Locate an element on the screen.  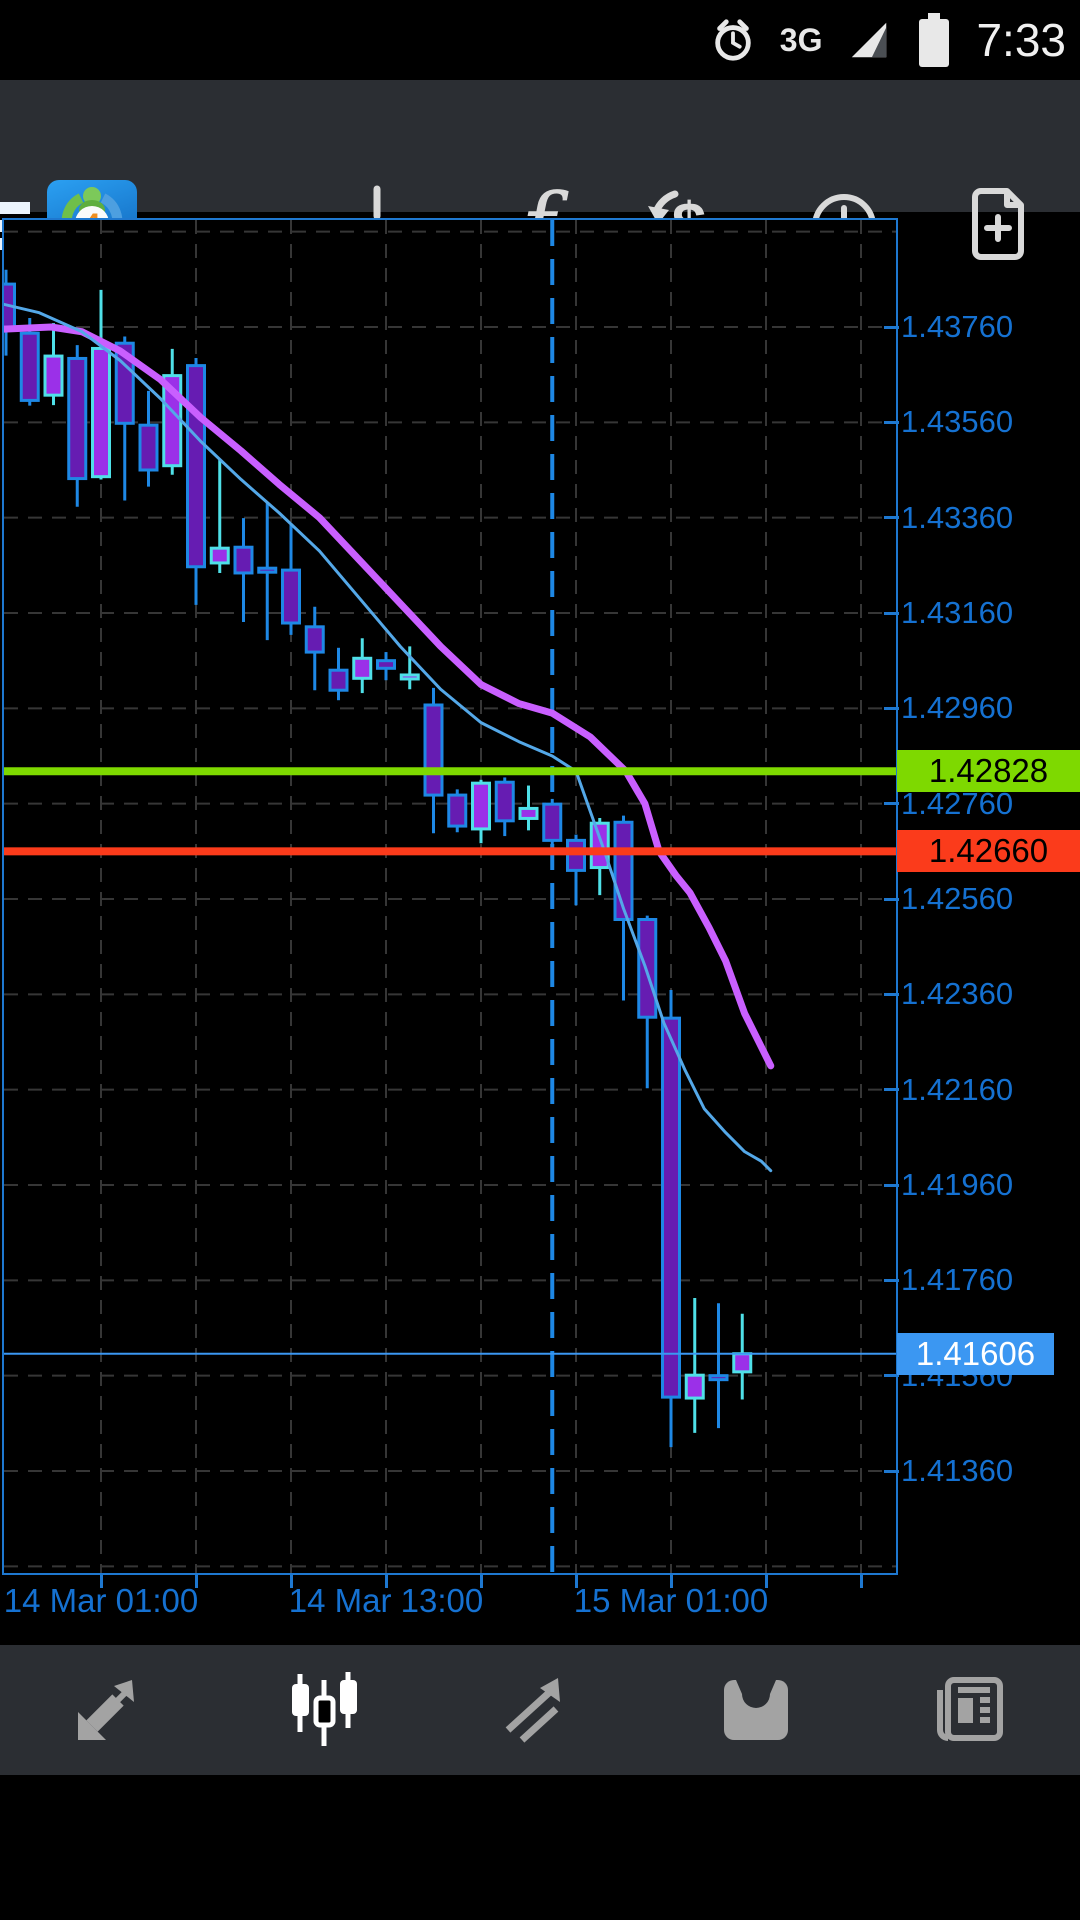
mailbox-icon is located at coordinates (756, 1710).